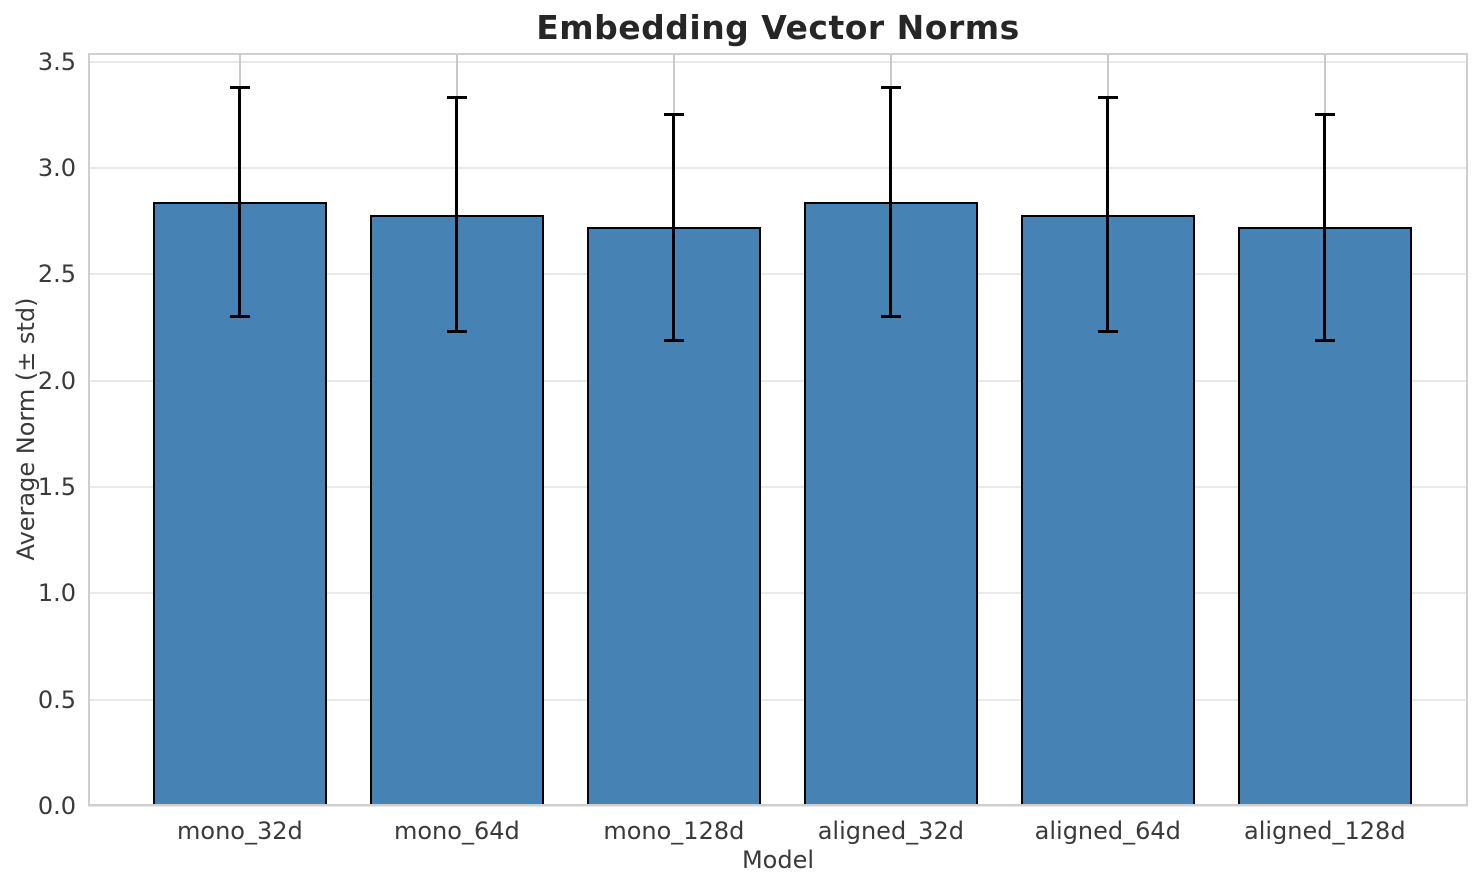  What do you see at coordinates (56, 699) in the screenshot?
I see `y-tick-label: 0.5` at bounding box center [56, 699].